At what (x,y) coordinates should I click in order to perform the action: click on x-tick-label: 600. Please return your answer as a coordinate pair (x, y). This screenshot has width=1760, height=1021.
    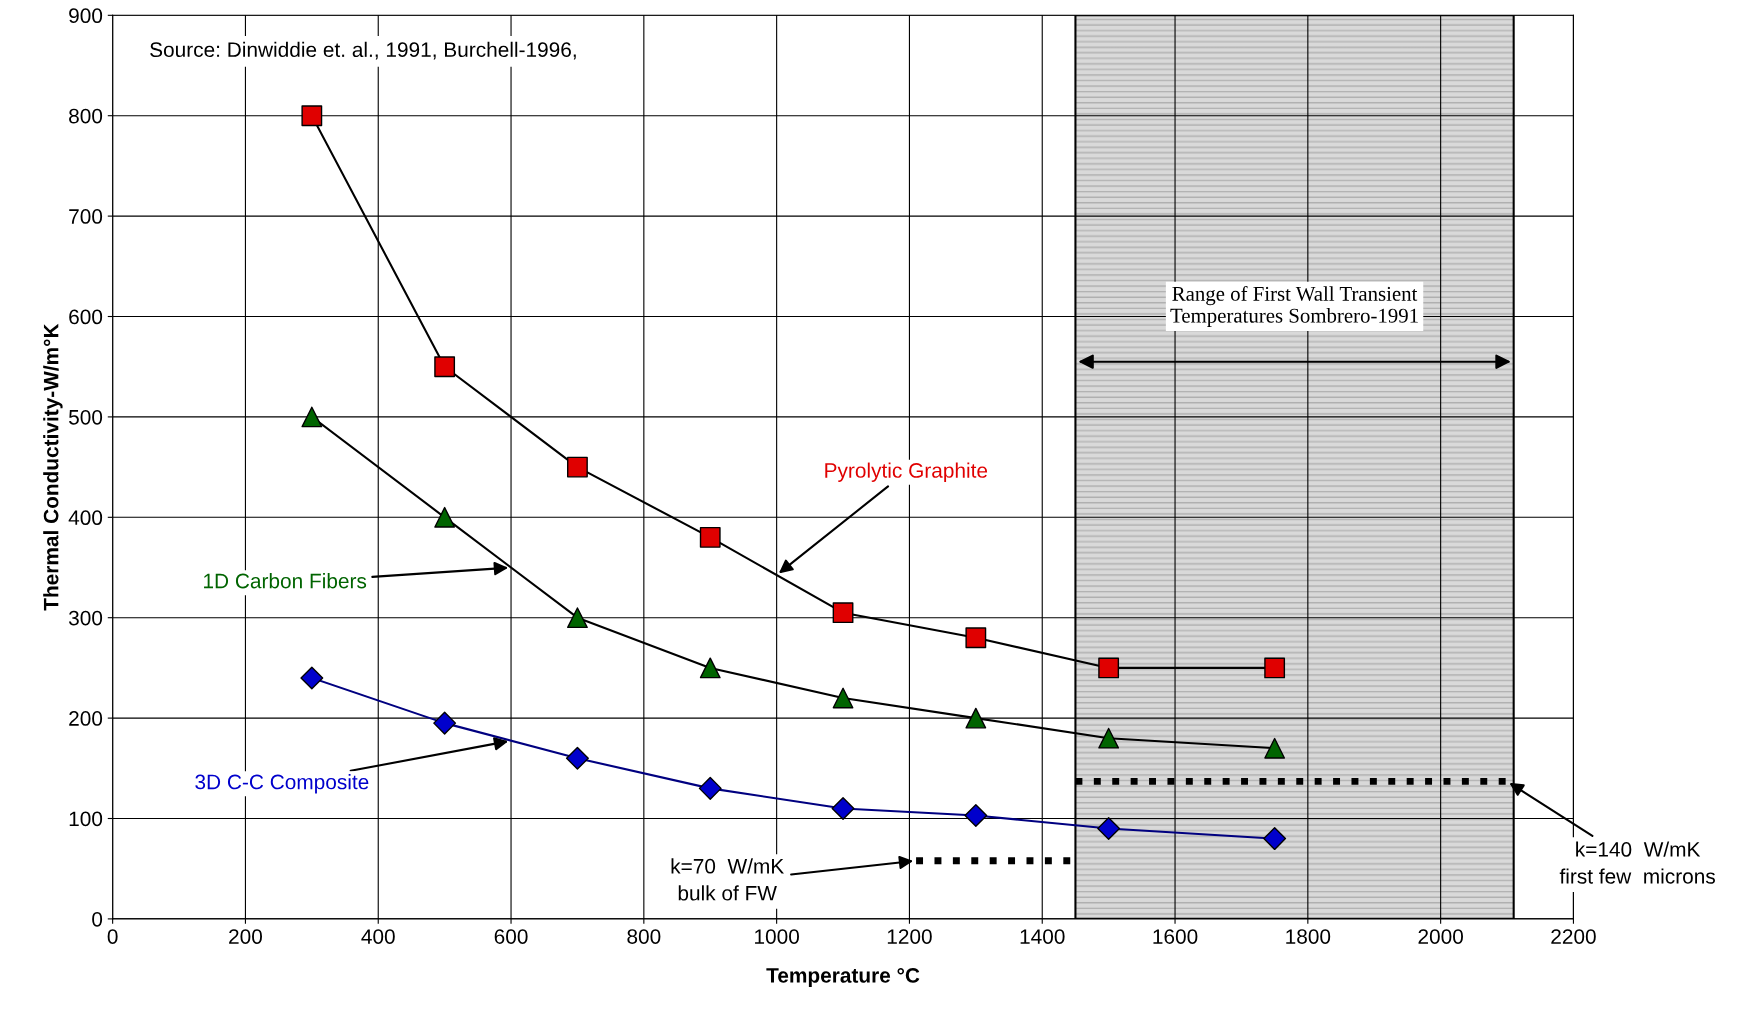
    Looking at the image, I should click on (511, 936).